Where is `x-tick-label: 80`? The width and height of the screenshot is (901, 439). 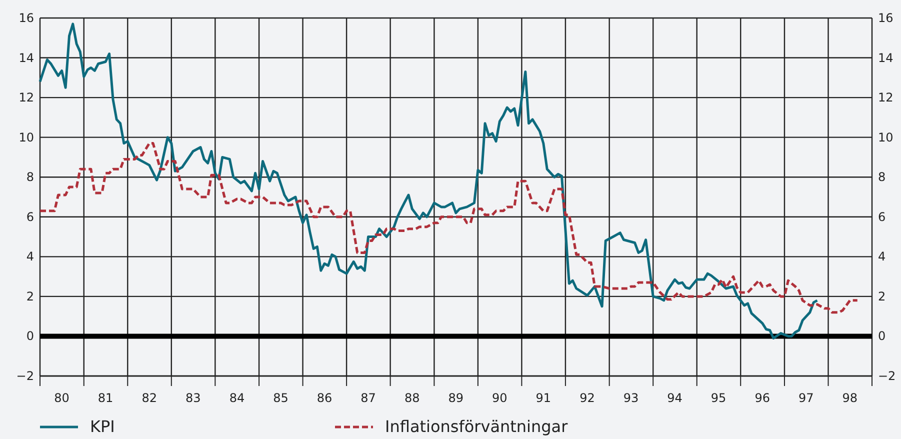
x-tick-label: 80 is located at coordinates (62, 398).